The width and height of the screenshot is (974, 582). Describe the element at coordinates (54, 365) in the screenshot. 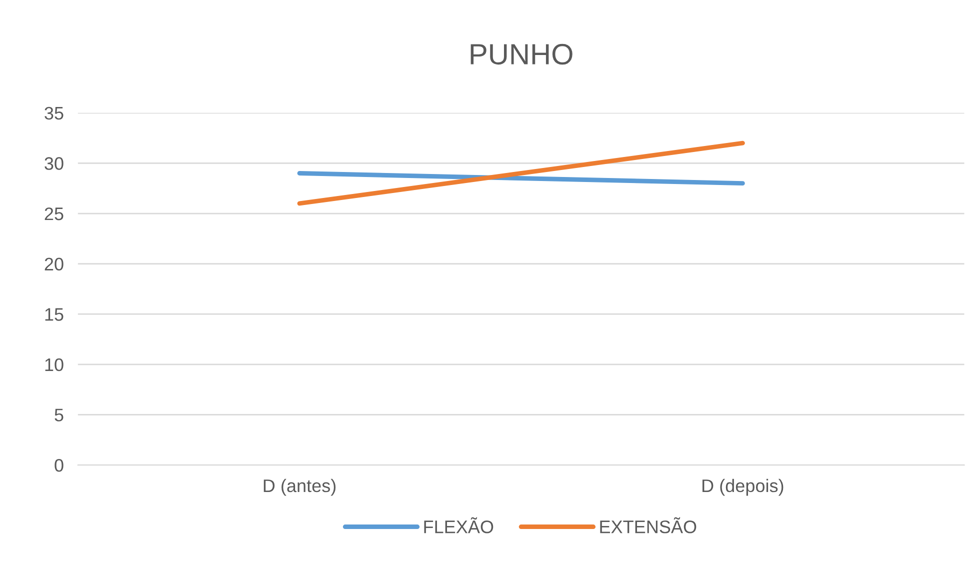

I see `y-tick-label: 10` at that location.